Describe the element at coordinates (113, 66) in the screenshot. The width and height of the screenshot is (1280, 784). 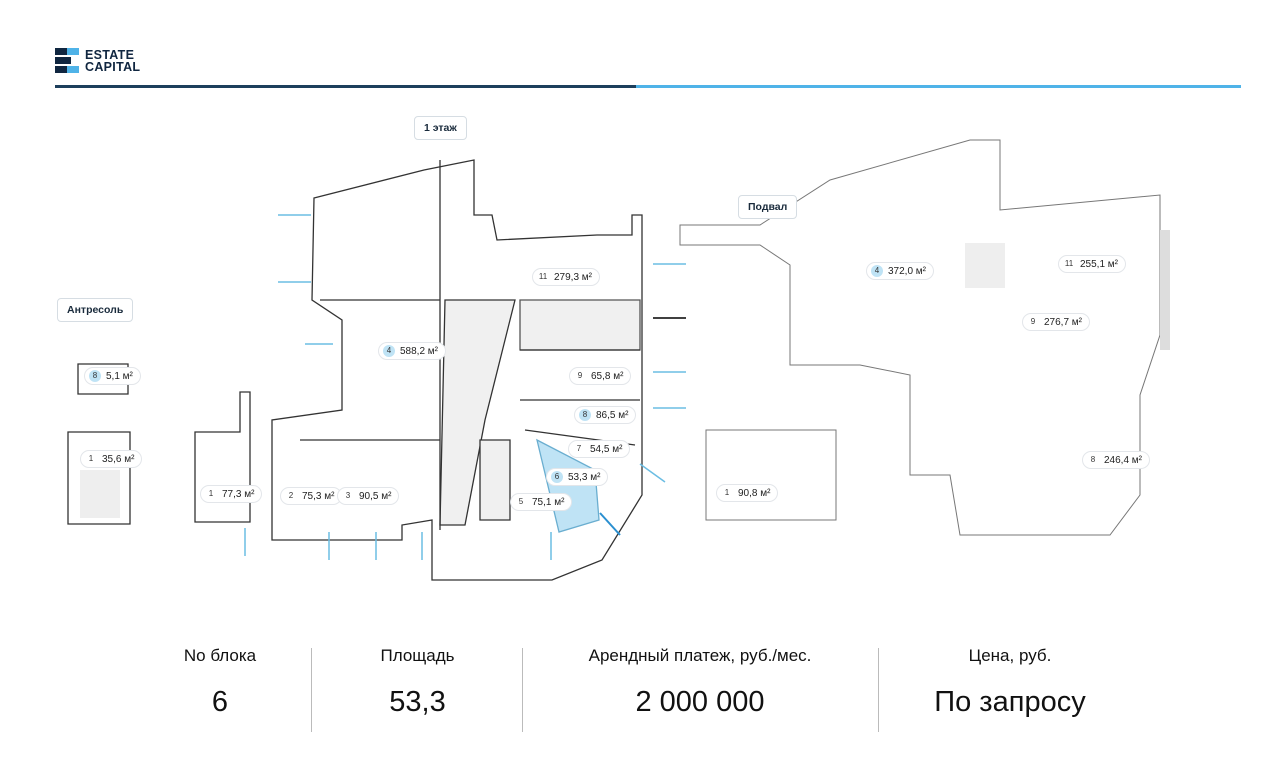
I see `logo-line2: CAPITAL` at that location.